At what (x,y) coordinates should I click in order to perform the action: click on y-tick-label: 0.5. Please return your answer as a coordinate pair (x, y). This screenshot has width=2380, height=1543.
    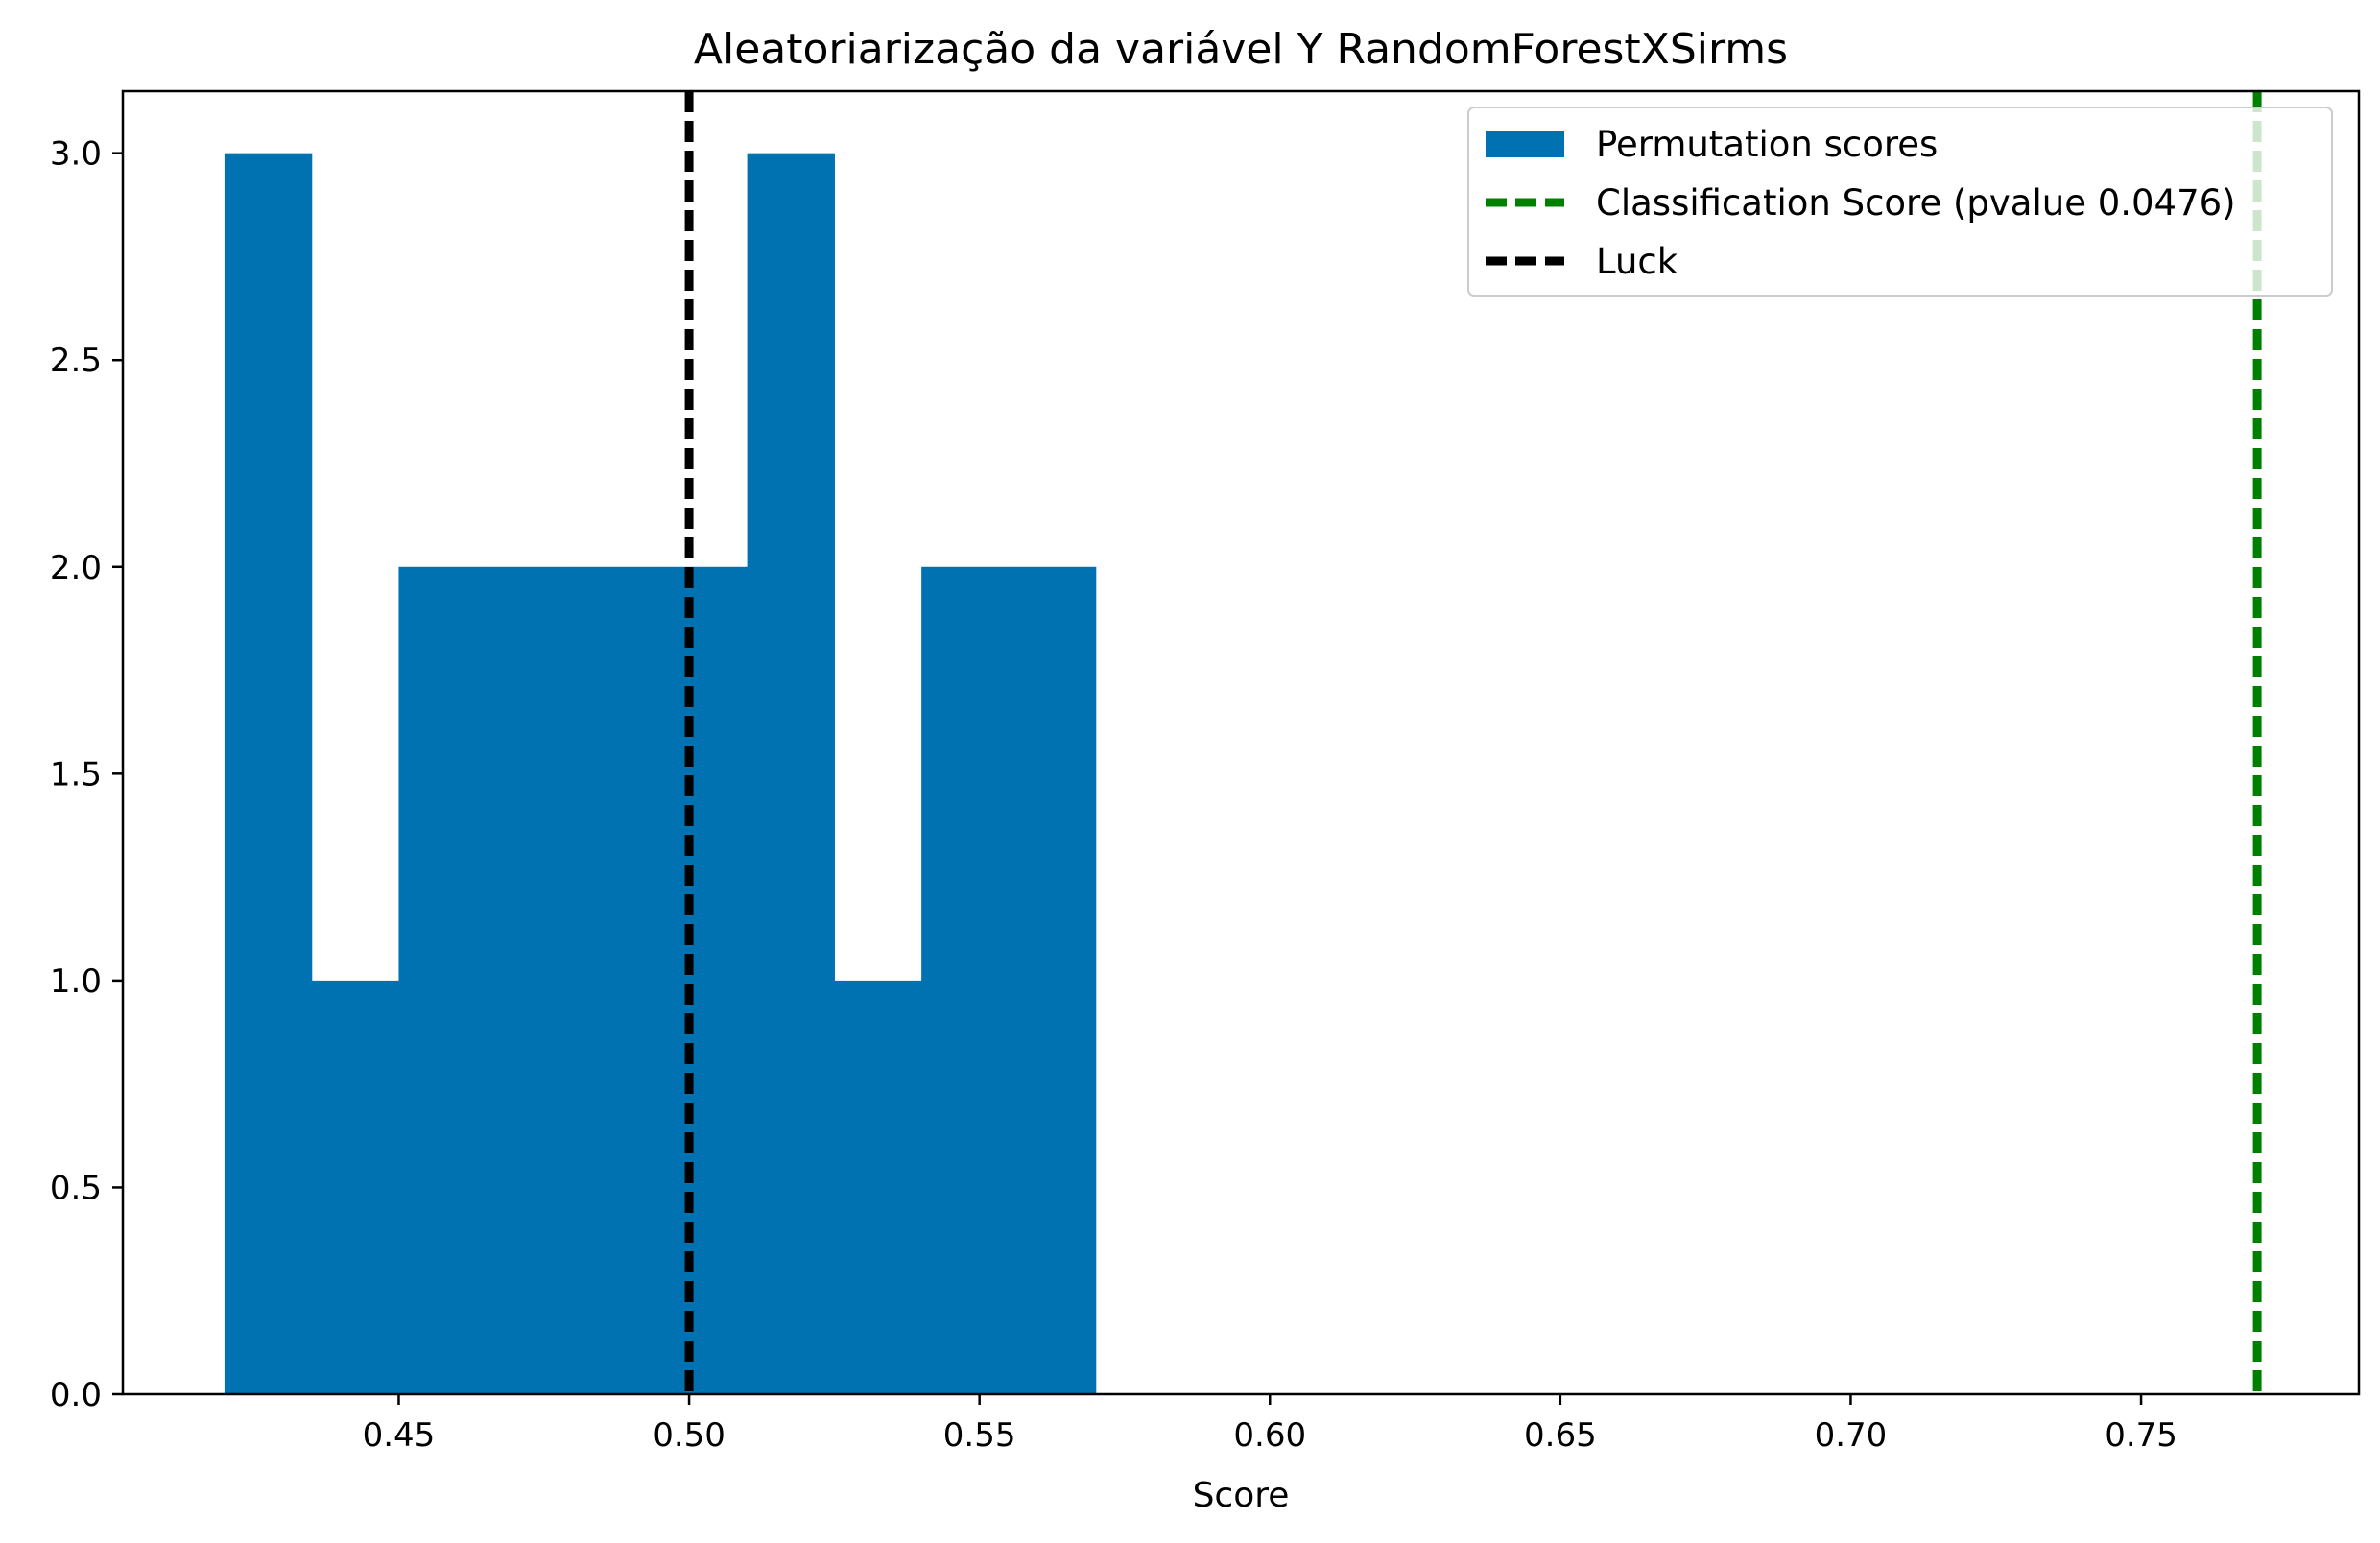
    Looking at the image, I should click on (76, 1188).